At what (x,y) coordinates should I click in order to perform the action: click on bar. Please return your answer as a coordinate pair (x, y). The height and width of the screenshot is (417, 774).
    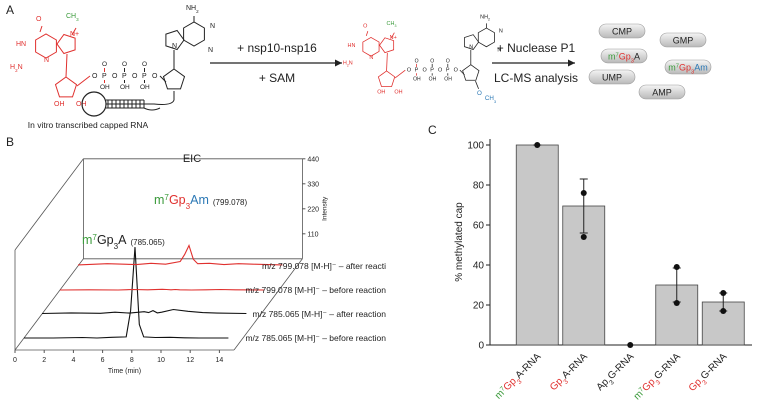
    Looking at the image, I should click on (537, 245).